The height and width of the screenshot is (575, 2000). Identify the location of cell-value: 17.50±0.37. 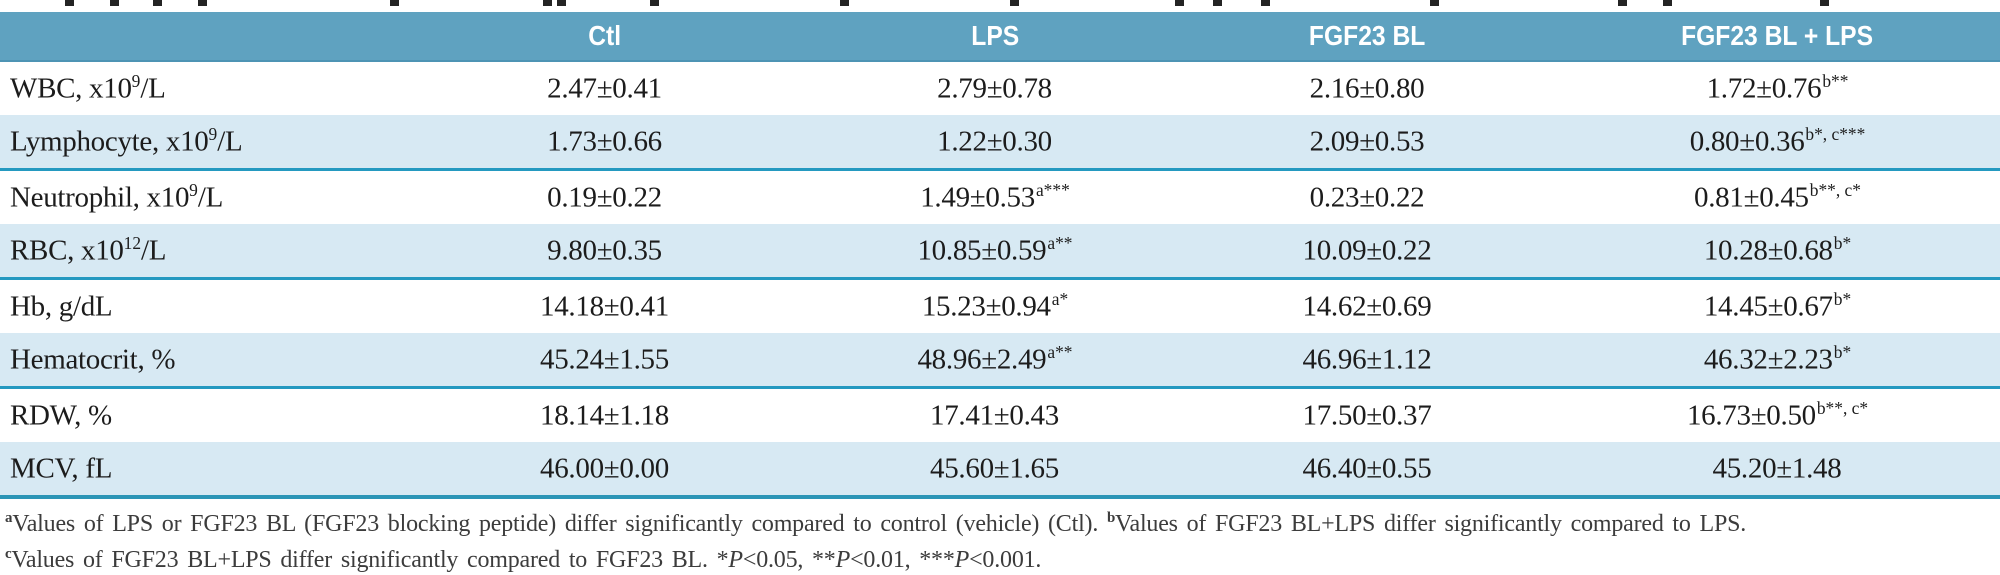
(1367, 415).